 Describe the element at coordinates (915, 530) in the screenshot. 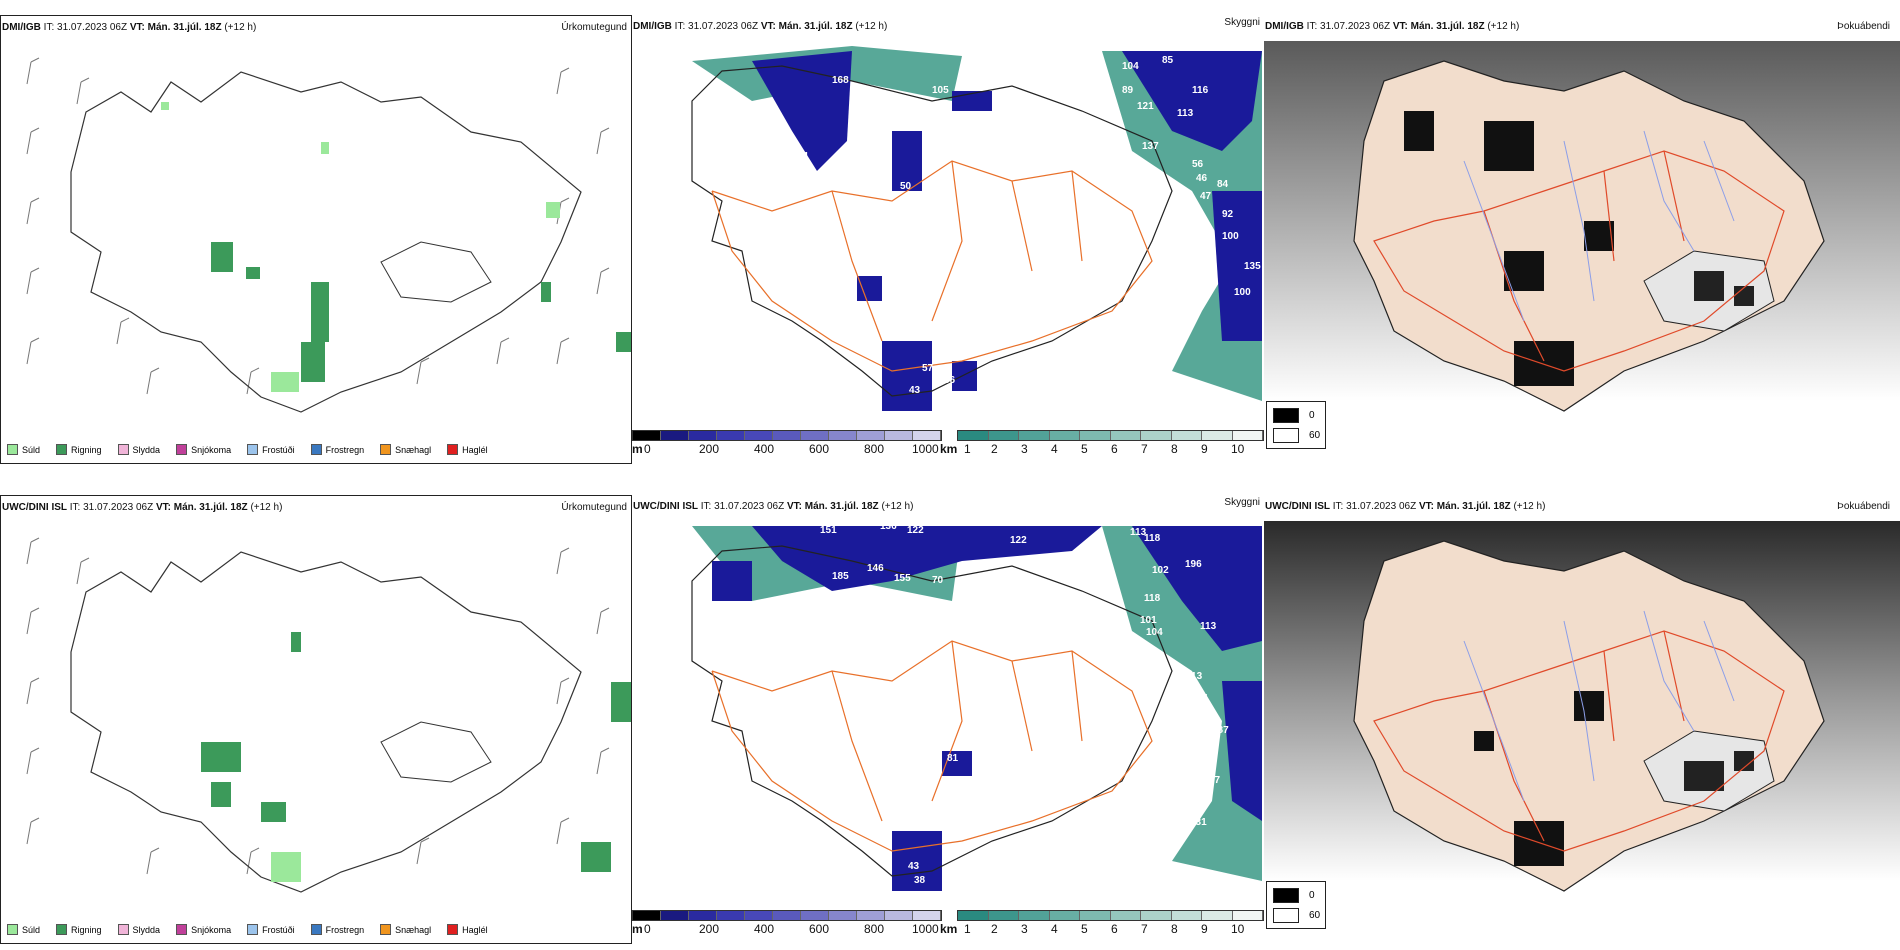

I see `visibility-value-label: 122` at that location.